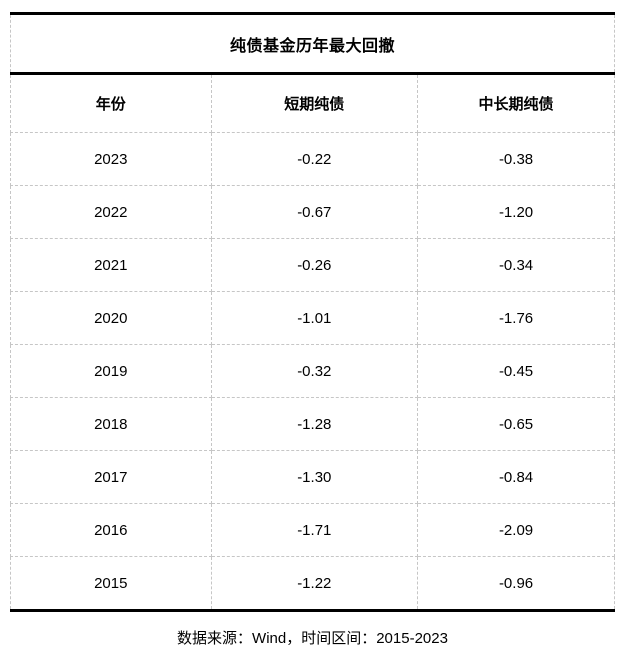  I want to click on short-term-value-cell: -0.67, so click(314, 212).